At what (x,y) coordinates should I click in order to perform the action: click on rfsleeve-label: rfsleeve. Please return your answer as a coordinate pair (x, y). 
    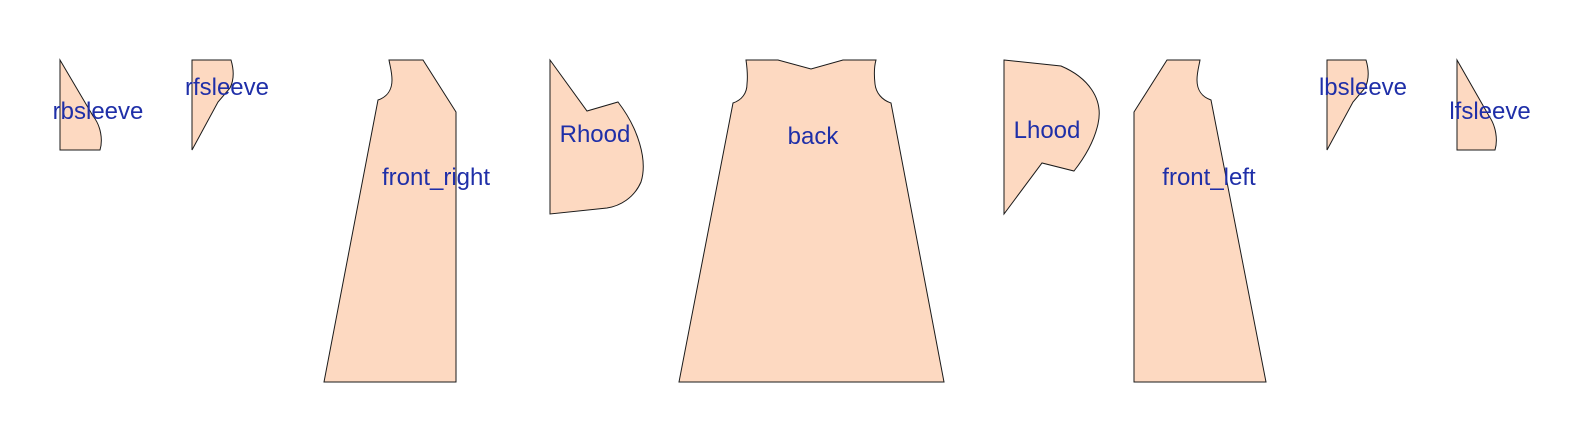
    Looking at the image, I should click on (227, 87).